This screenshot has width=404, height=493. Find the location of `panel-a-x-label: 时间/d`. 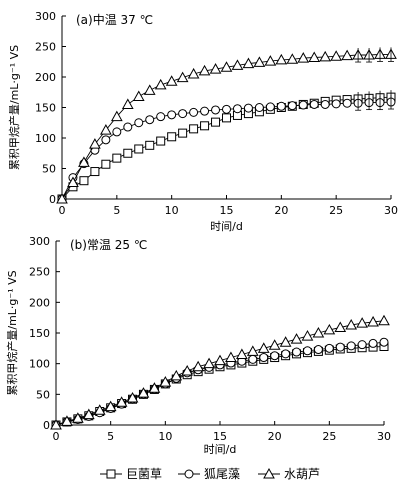

panel-a-x-label: 时间/d is located at coordinates (226, 226).